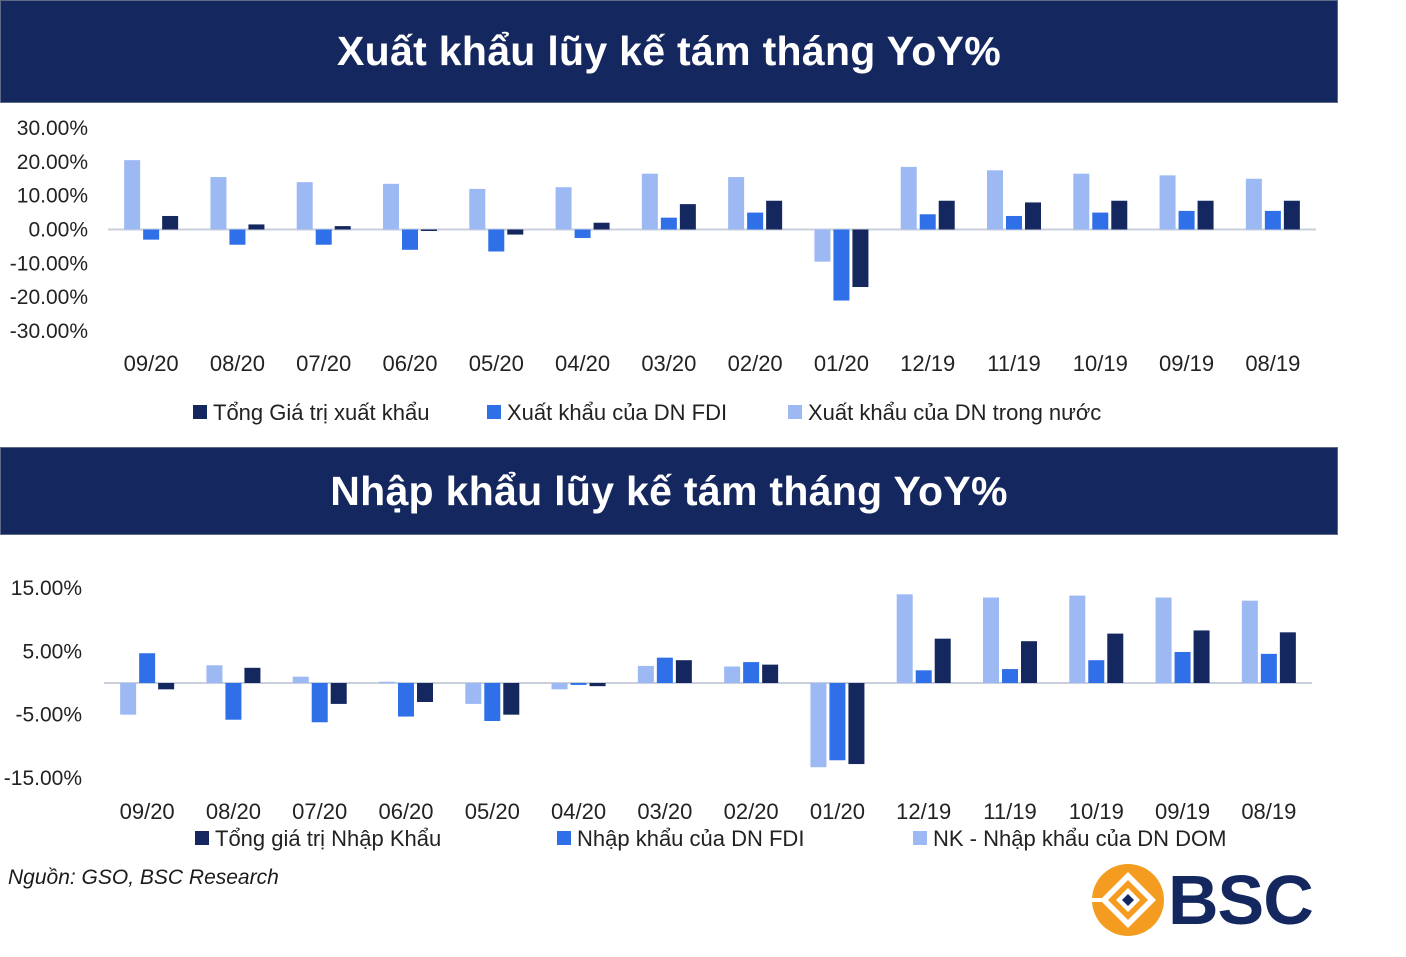 The width and height of the screenshot is (1406, 957). I want to click on x-category-label: 01/20, so click(837, 811).